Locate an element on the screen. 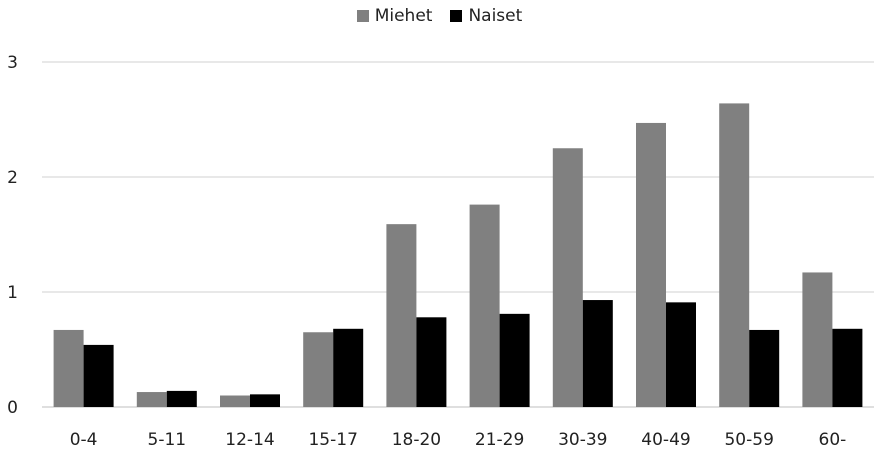 The image size is (879, 454). x-tick-label: 50-59 is located at coordinates (748, 440).